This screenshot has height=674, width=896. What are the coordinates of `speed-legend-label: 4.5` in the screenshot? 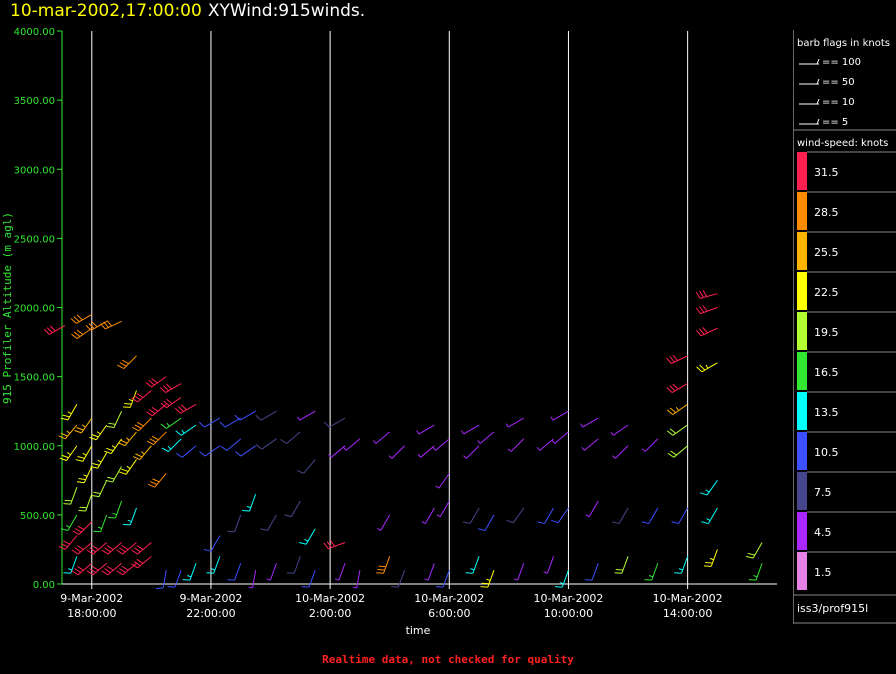 It's located at (823, 532).